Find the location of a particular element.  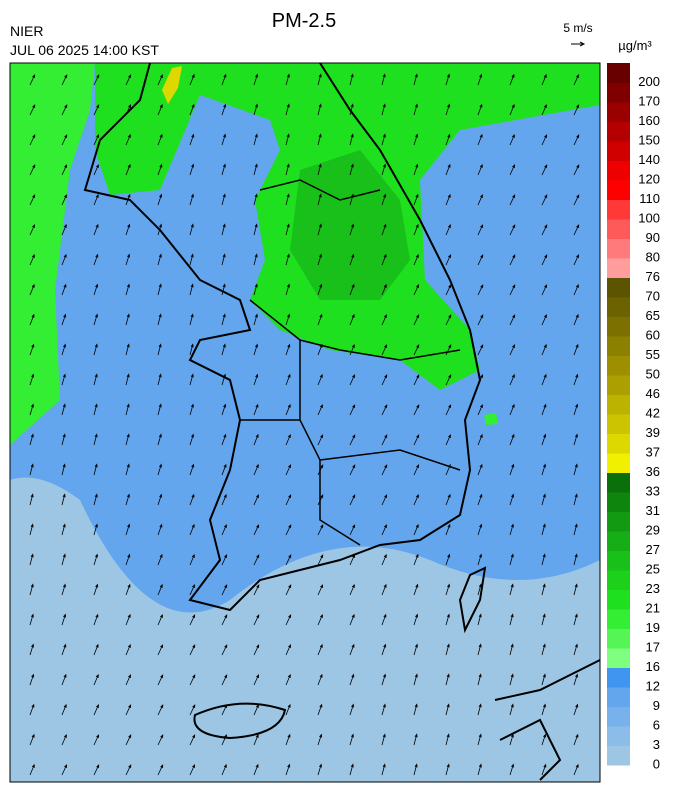

colorbar-label: 140 is located at coordinates (649, 159).